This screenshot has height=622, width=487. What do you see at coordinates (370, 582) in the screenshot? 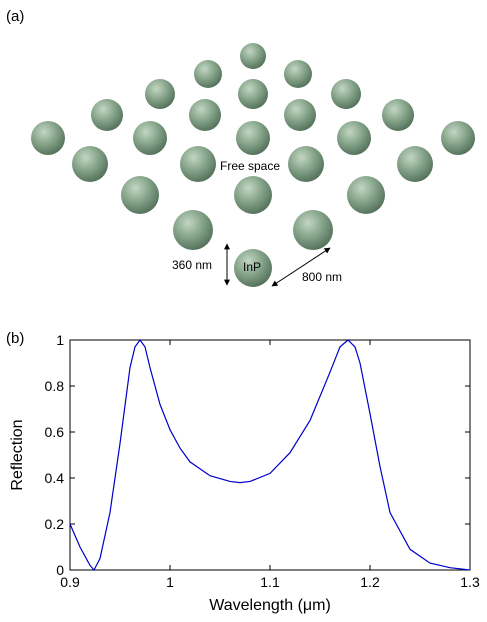
I see `x-tick-label: 1.2` at bounding box center [370, 582].